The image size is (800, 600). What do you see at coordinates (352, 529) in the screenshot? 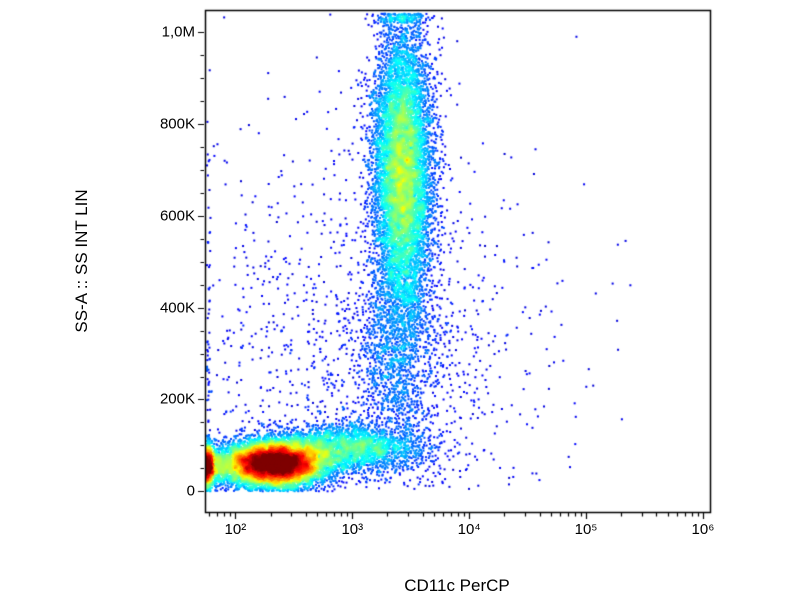
I see `x-tick-label: 10³` at bounding box center [352, 529].